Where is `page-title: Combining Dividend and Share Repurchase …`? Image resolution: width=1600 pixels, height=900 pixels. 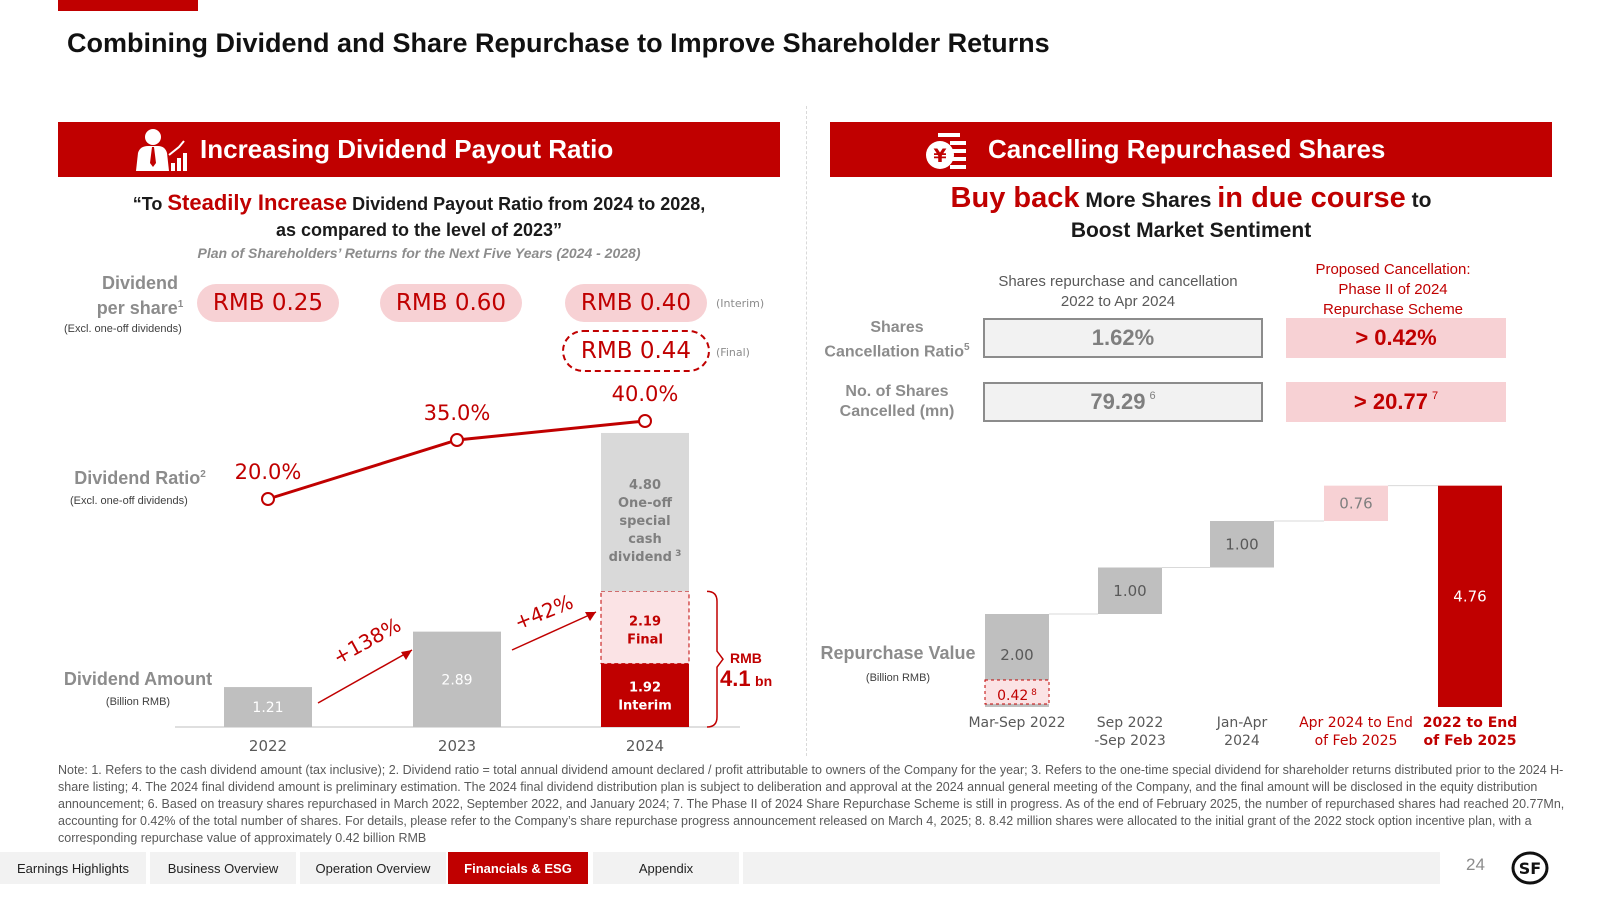
page-title: Combining Dividend and Share Repurchase … is located at coordinates (558, 43).